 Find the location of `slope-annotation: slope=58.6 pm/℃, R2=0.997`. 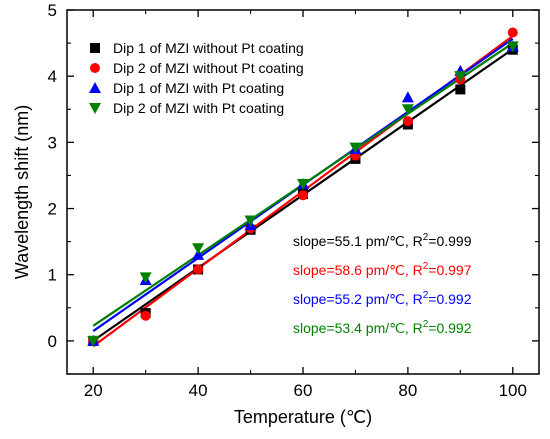

slope-annotation: slope=58.6 pm/℃, R2=0.997 is located at coordinates (382, 269).